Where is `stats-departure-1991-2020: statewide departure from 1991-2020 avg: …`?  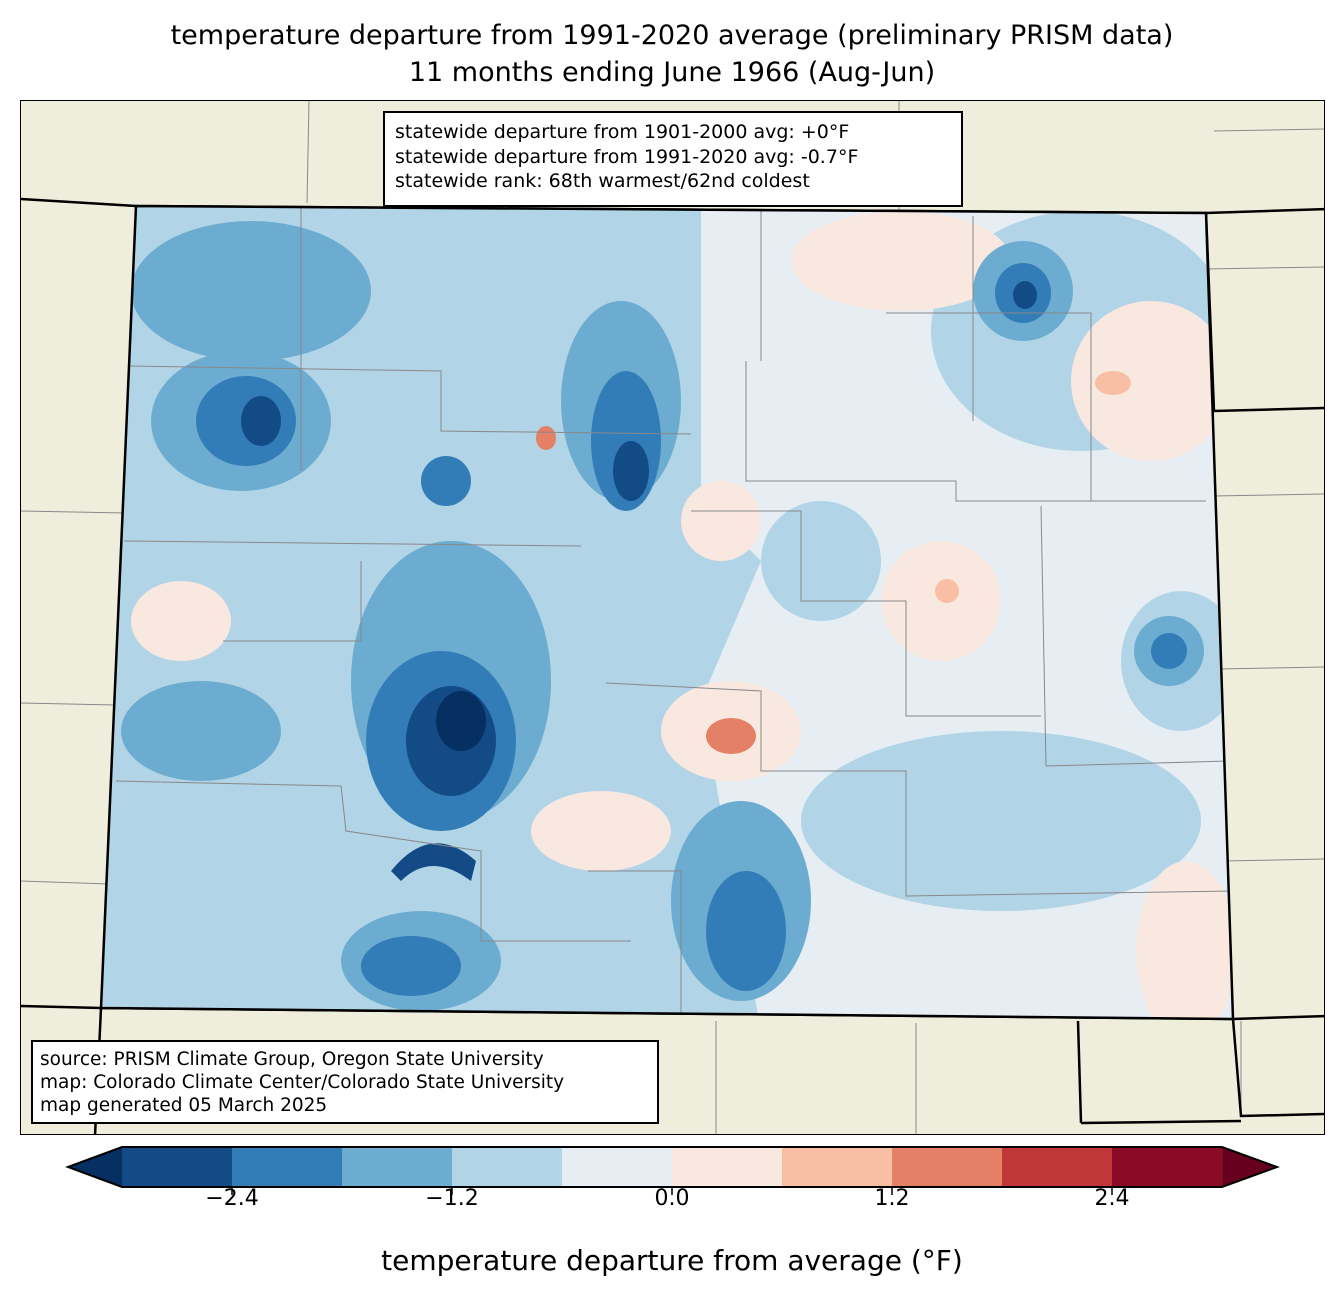
stats-departure-1991-2020: statewide departure from 1991-2020 avg: … is located at coordinates (627, 156).